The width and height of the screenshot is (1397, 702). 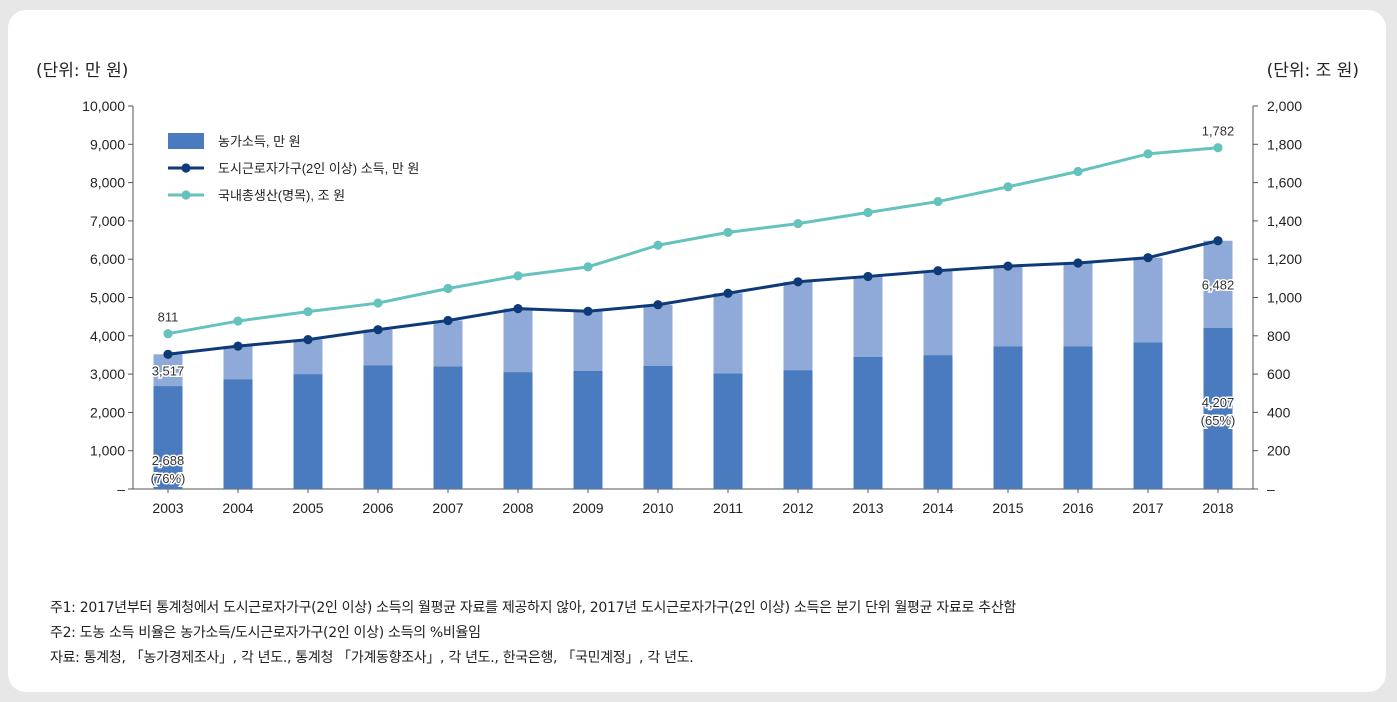 I want to click on data-label: 3,517, so click(x=168, y=370).